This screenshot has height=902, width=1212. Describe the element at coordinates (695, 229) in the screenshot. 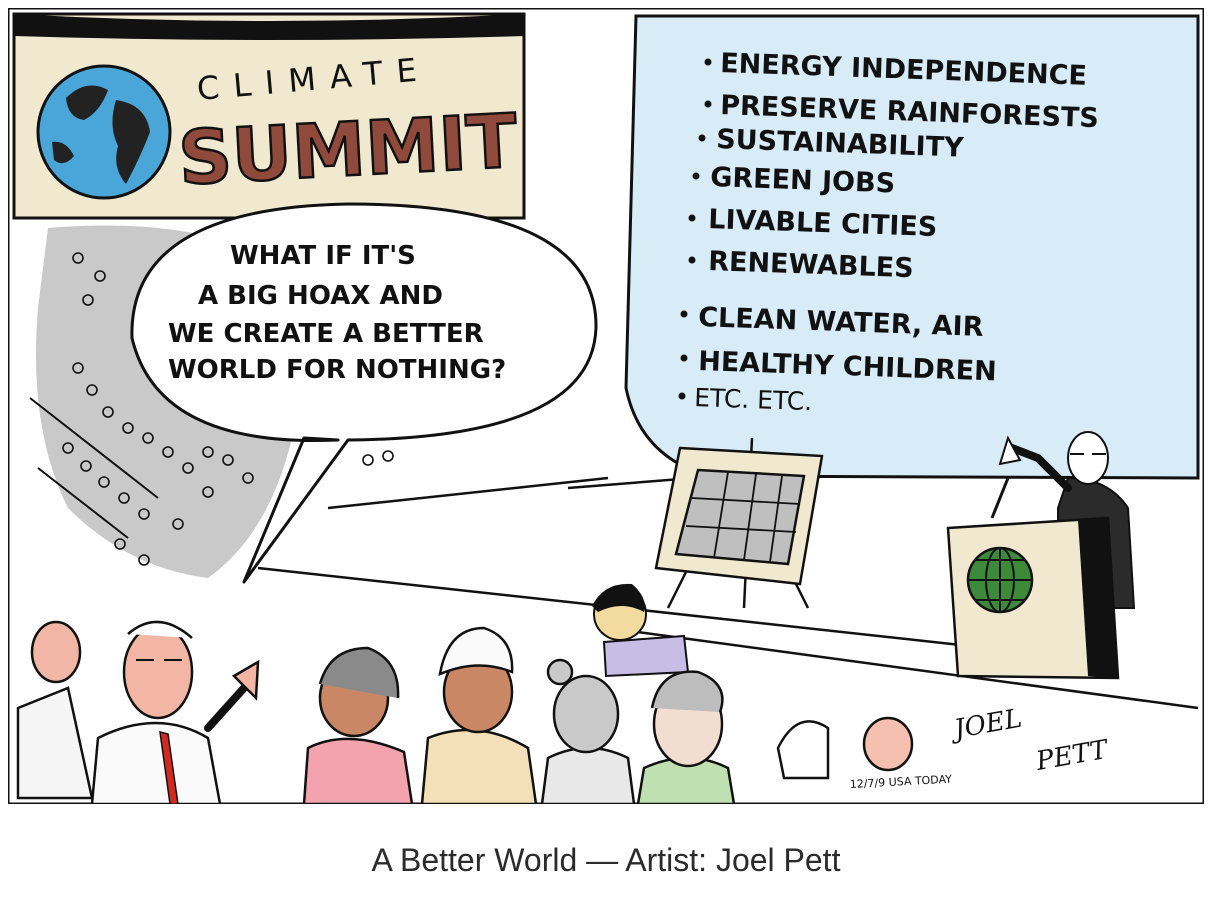

I see `bullet-dots` at that location.